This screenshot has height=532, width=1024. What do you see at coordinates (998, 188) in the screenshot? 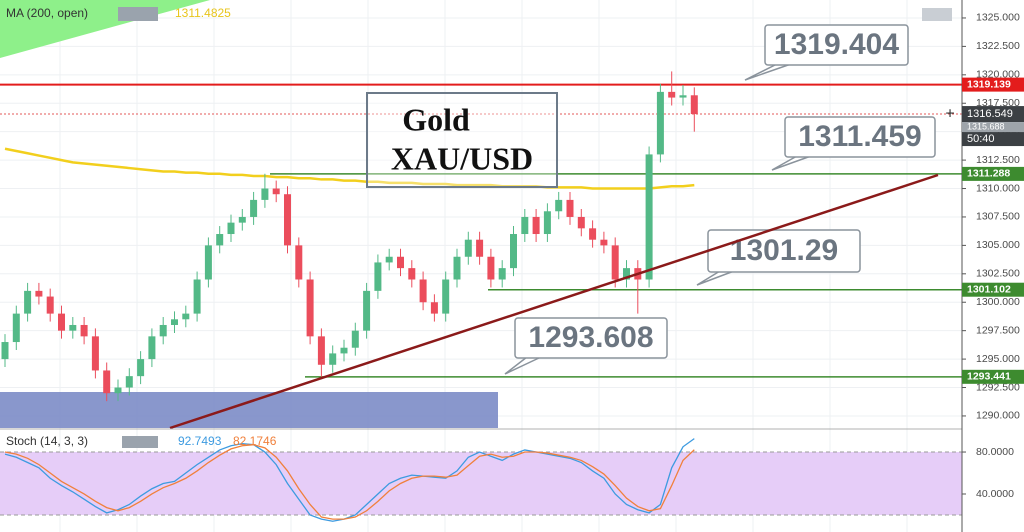
I see `y-tick-label: 1310.000` at bounding box center [998, 188].